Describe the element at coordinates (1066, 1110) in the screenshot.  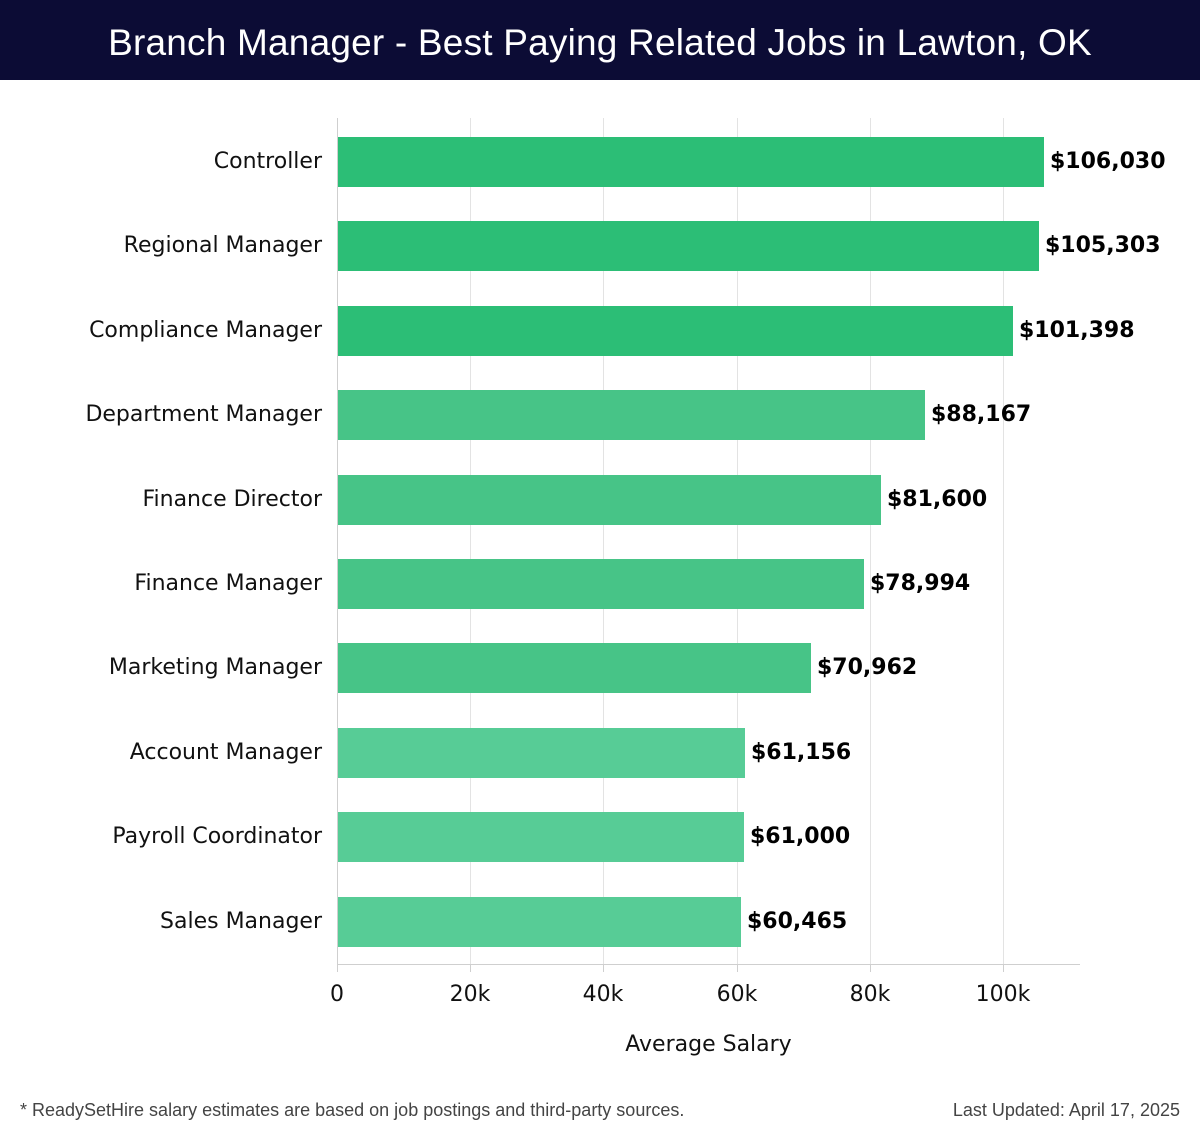
I see `last-updated: Last Updated: April 17, 2025` at that location.